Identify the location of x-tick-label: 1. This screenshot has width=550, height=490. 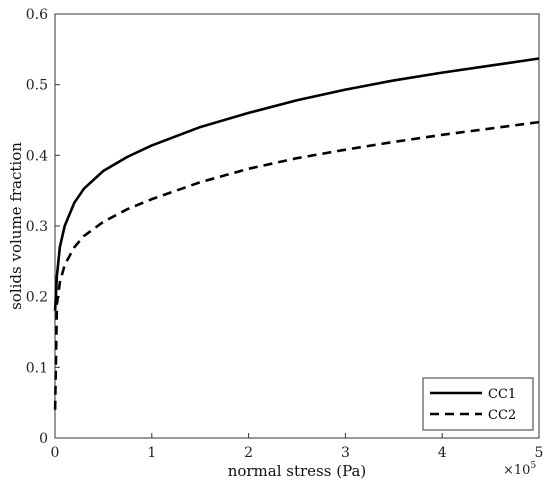
(151, 453).